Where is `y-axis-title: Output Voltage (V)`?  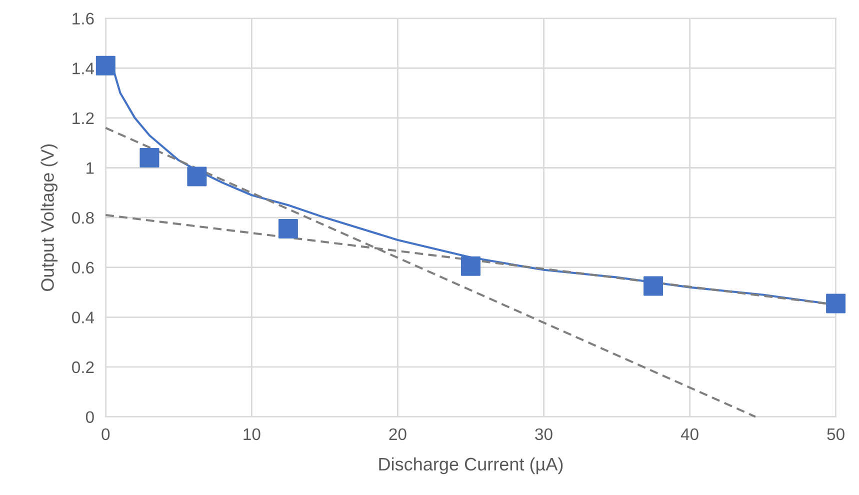
y-axis-title: Output Voltage (V) is located at coordinates (49, 217).